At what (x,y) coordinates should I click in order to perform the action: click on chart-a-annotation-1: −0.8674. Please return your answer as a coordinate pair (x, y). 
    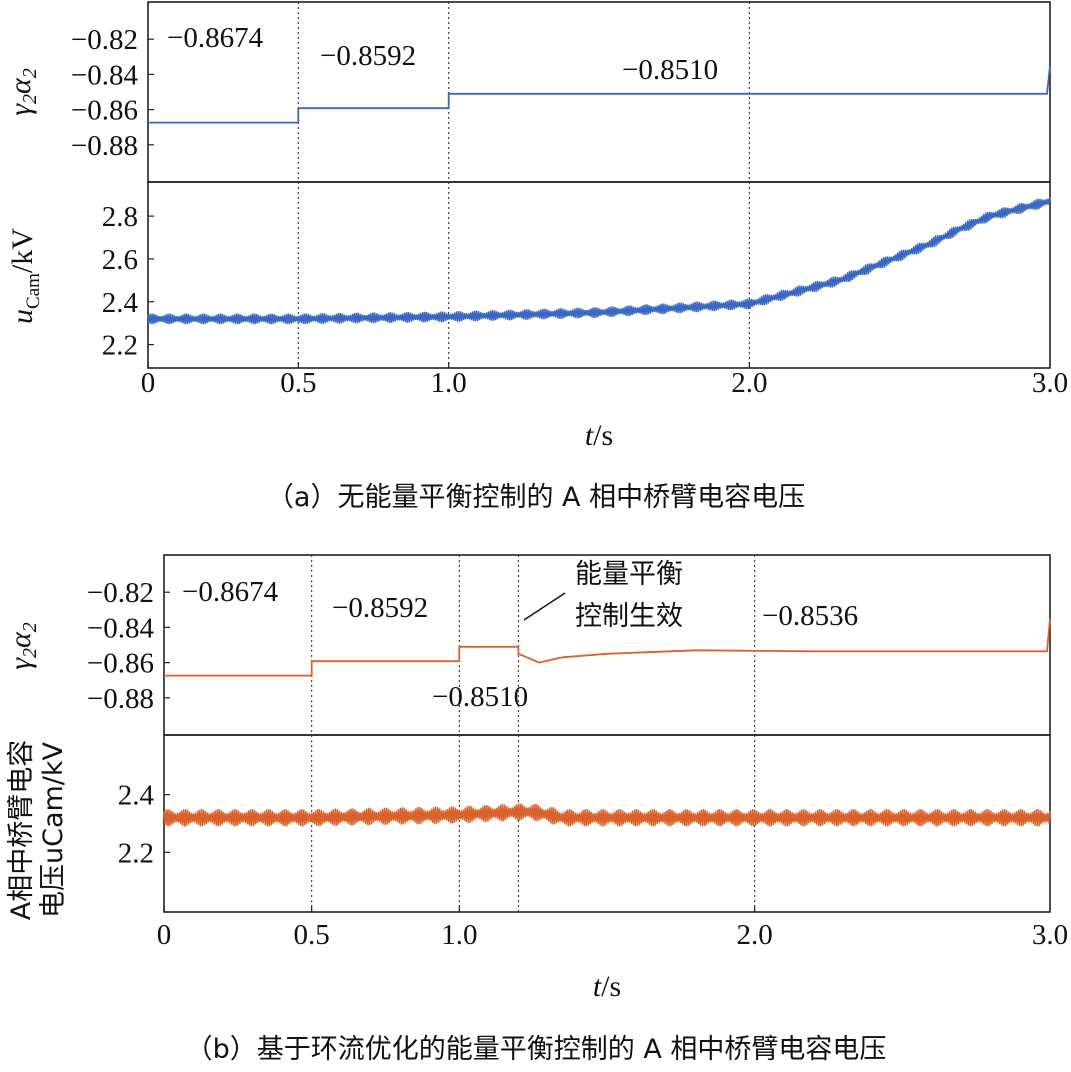
    Looking at the image, I should click on (215, 38).